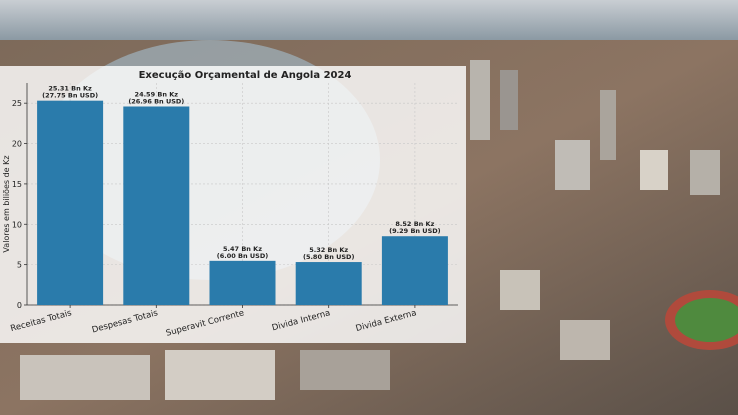 The width and height of the screenshot is (738, 415). Describe the element at coordinates (157, 94) in the screenshot. I see `bar-value-label-kz: 24.59 Bn Kz` at that location.